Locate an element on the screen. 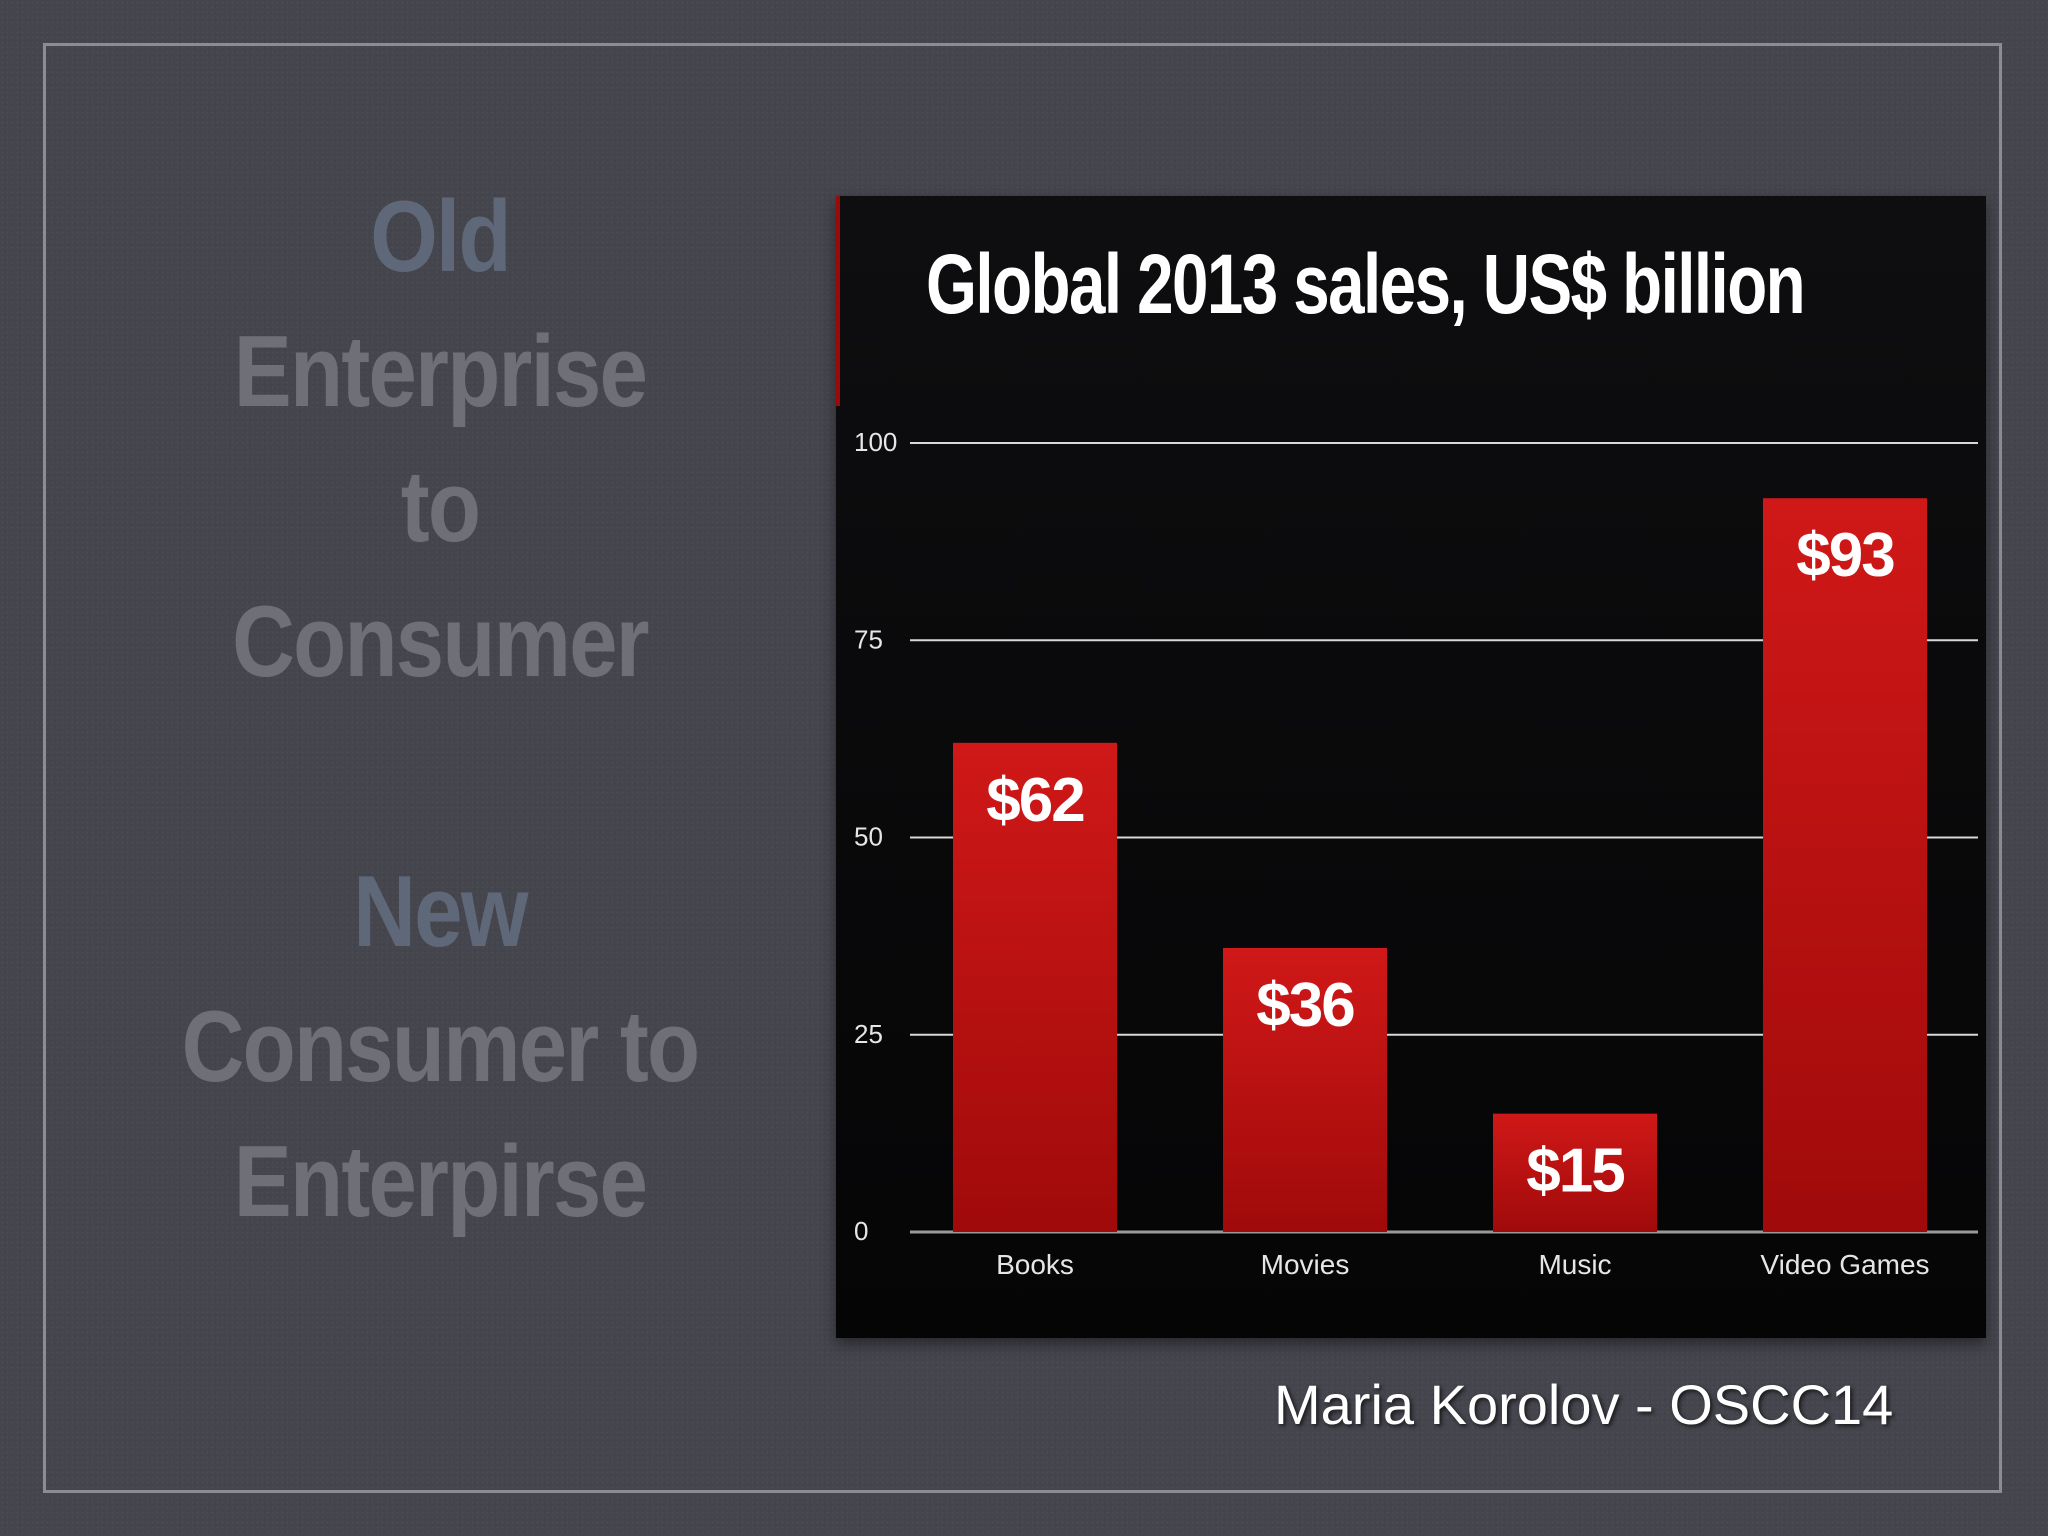 This screenshot has width=2048, height=1536. left-text-line-enterpirse: Enterpirse is located at coordinates (440, 1182).